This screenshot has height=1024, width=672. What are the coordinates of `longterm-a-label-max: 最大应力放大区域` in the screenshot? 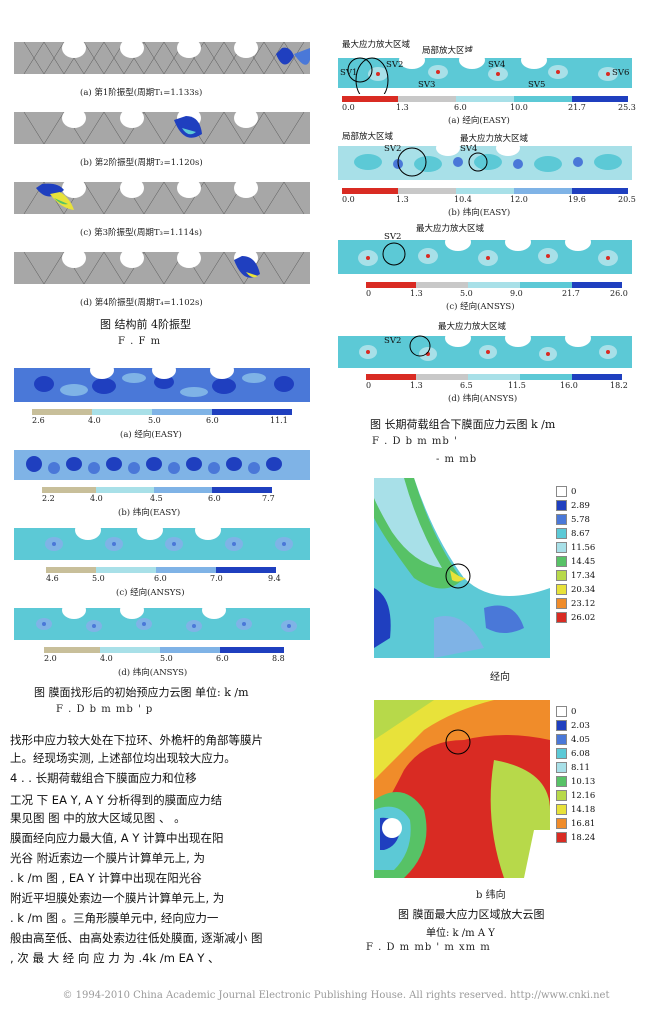 It's located at (376, 45).